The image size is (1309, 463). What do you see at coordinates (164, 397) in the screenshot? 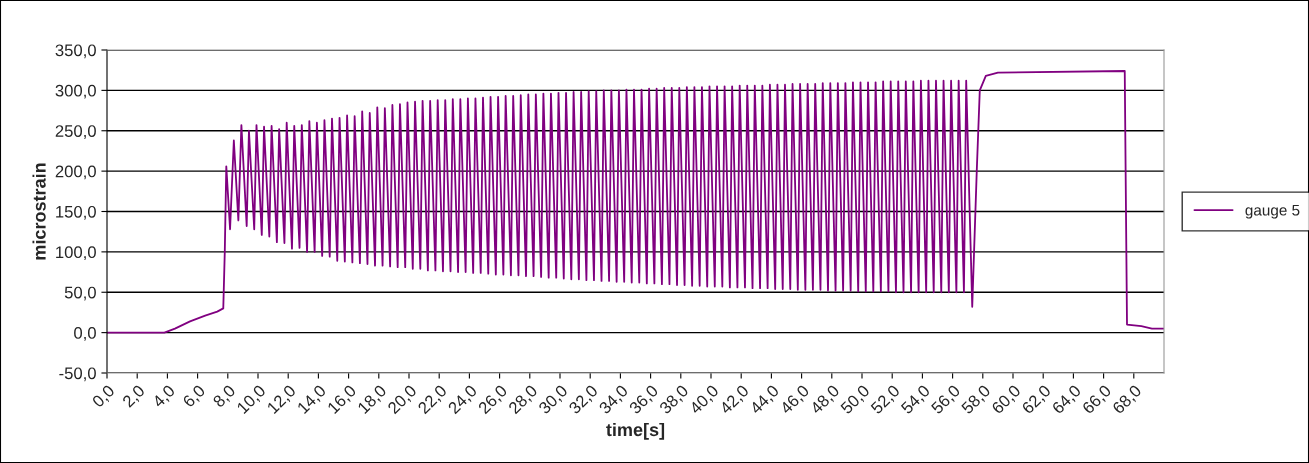
I see `x-tick-label: 4,0` at bounding box center [164, 397].